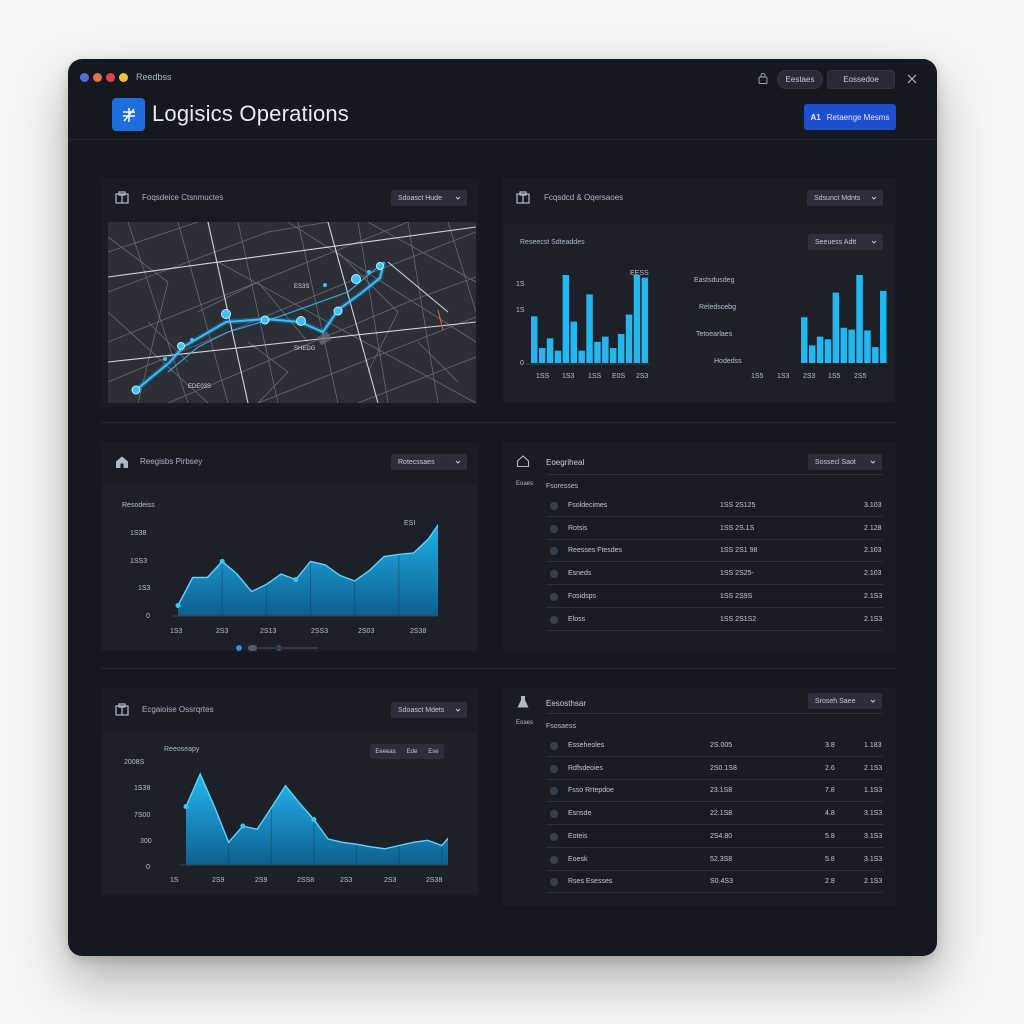 The width and height of the screenshot is (1024, 1024). I want to click on cell-total: 3.1S3, so click(873, 814).